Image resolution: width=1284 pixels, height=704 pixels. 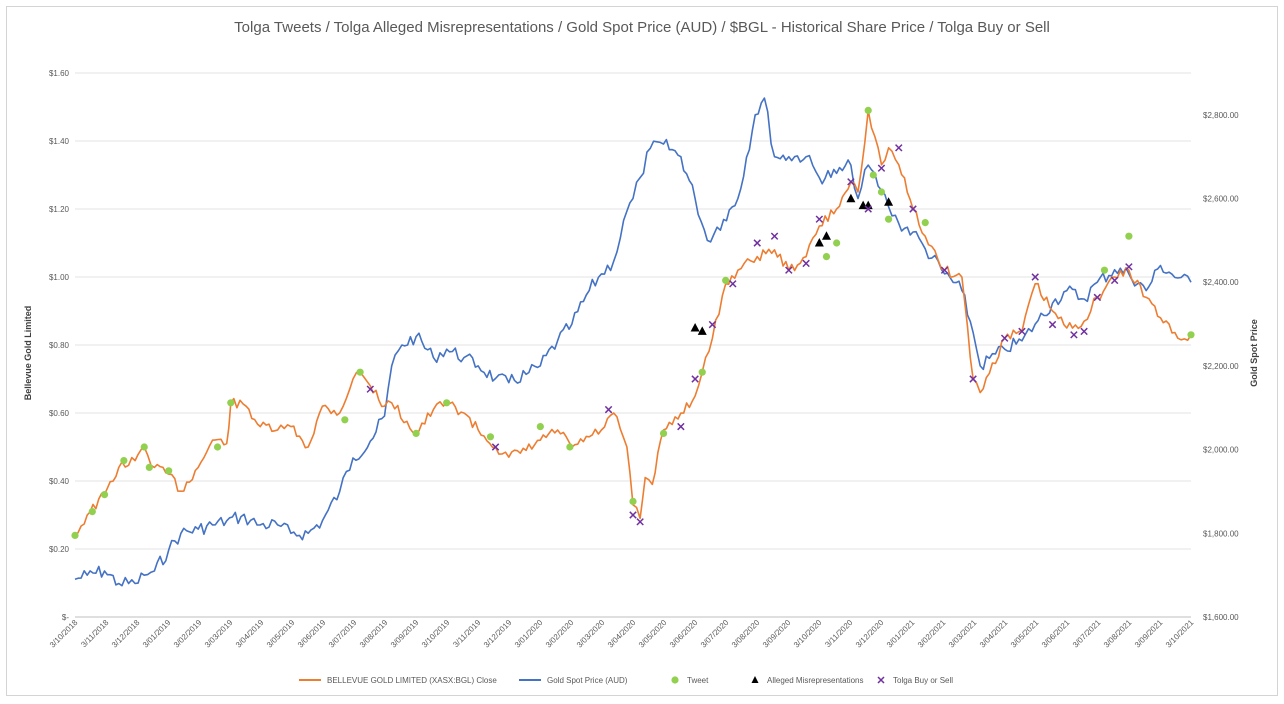 What do you see at coordinates (281, 634) in the screenshot?
I see `x-tick-label: 3/05/2019` at bounding box center [281, 634].